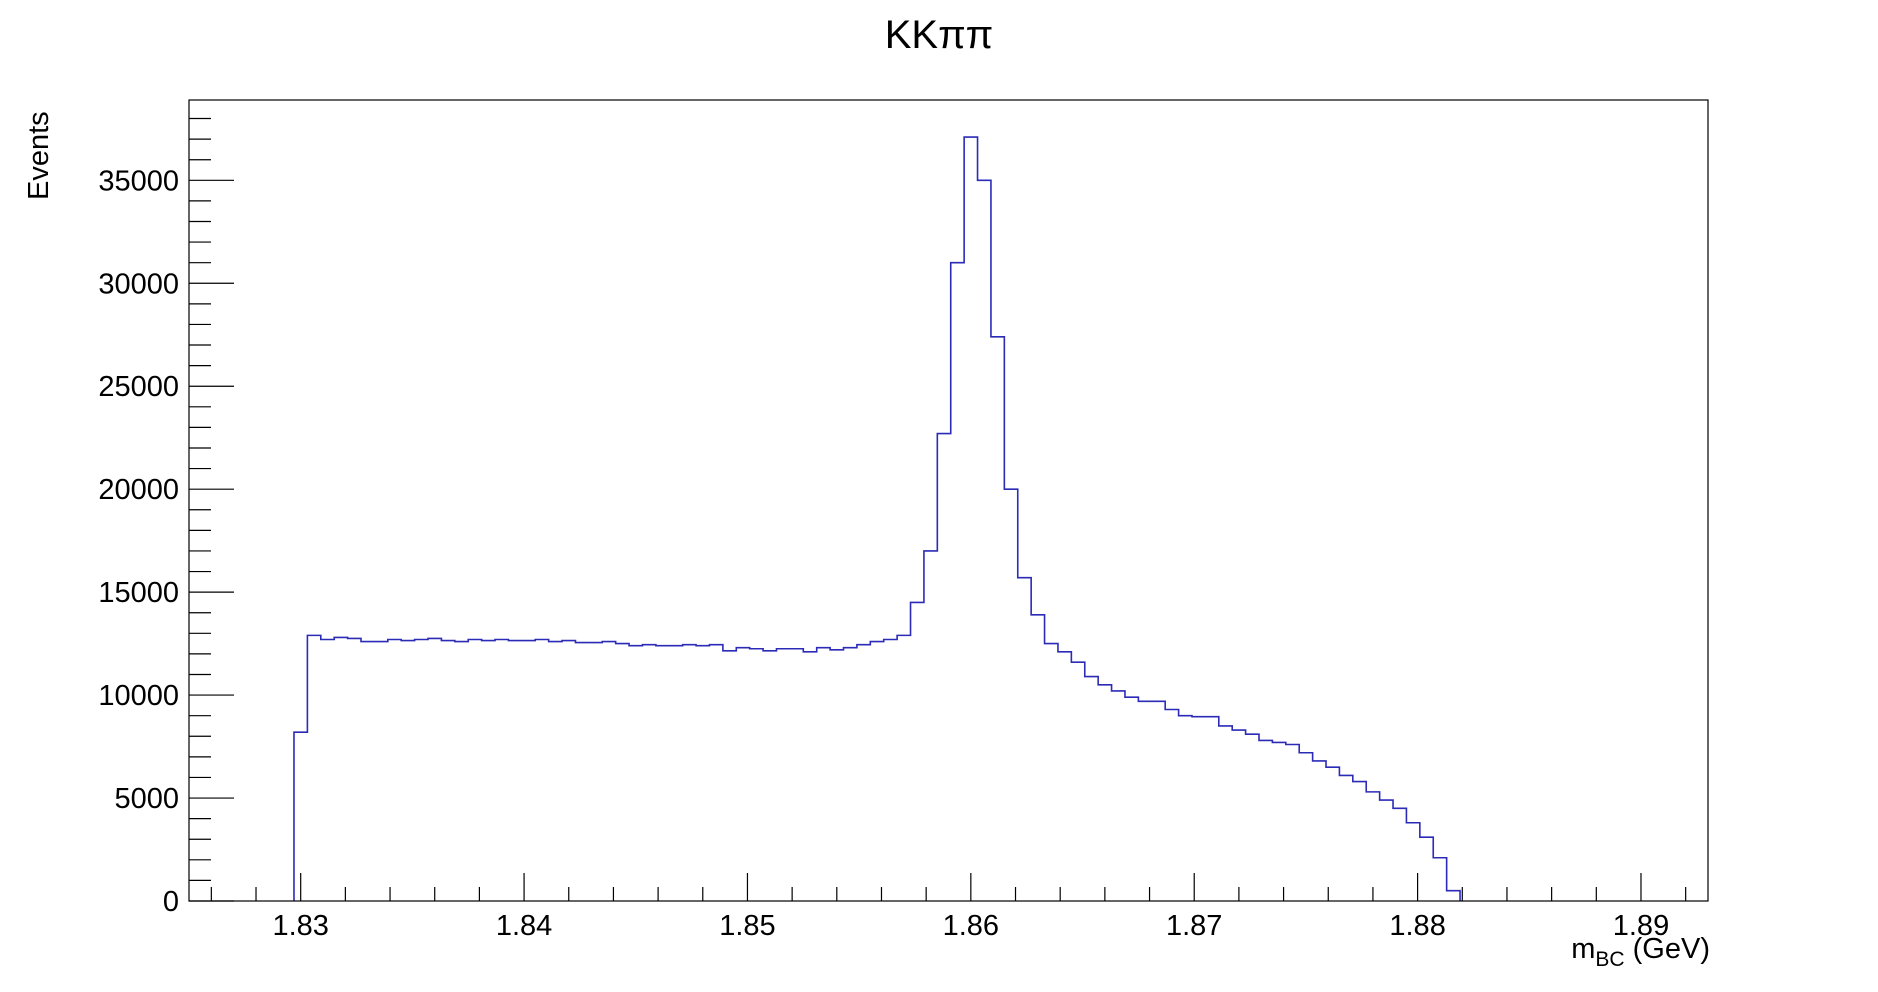 This screenshot has height=992, width=1878. Describe the element at coordinates (138, 284) in the screenshot. I see `y-tick-label: 30000` at that location.